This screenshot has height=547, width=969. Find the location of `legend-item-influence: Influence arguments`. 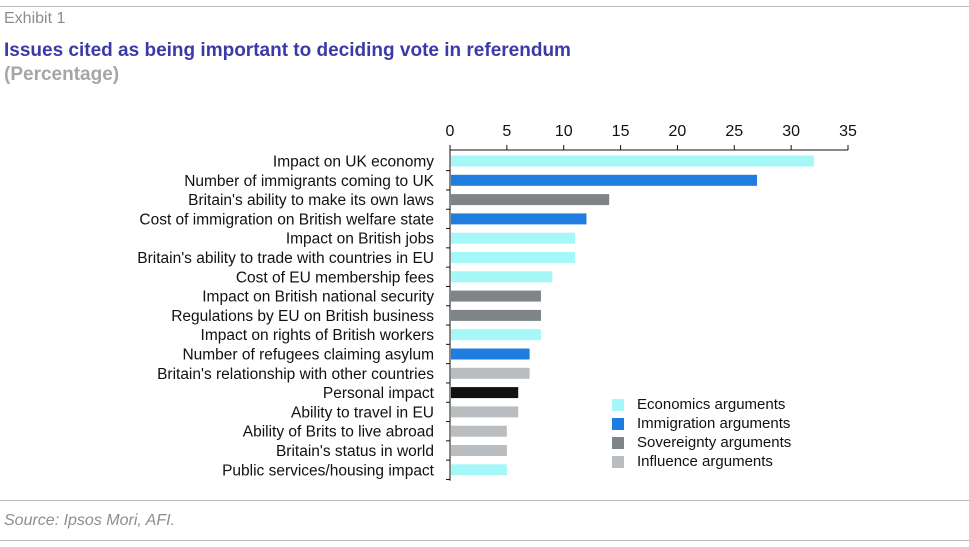

legend-item-influence: Influence arguments is located at coordinates (701, 461).